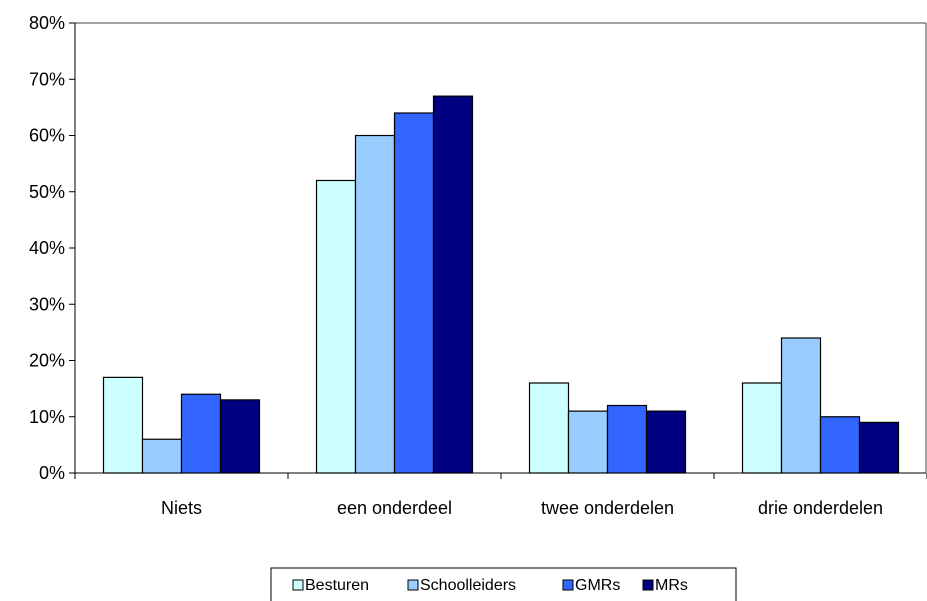  What do you see at coordinates (468, 585) in the screenshot?
I see `legend-label-schoolleiders: Schoolleiders` at bounding box center [468, 585].